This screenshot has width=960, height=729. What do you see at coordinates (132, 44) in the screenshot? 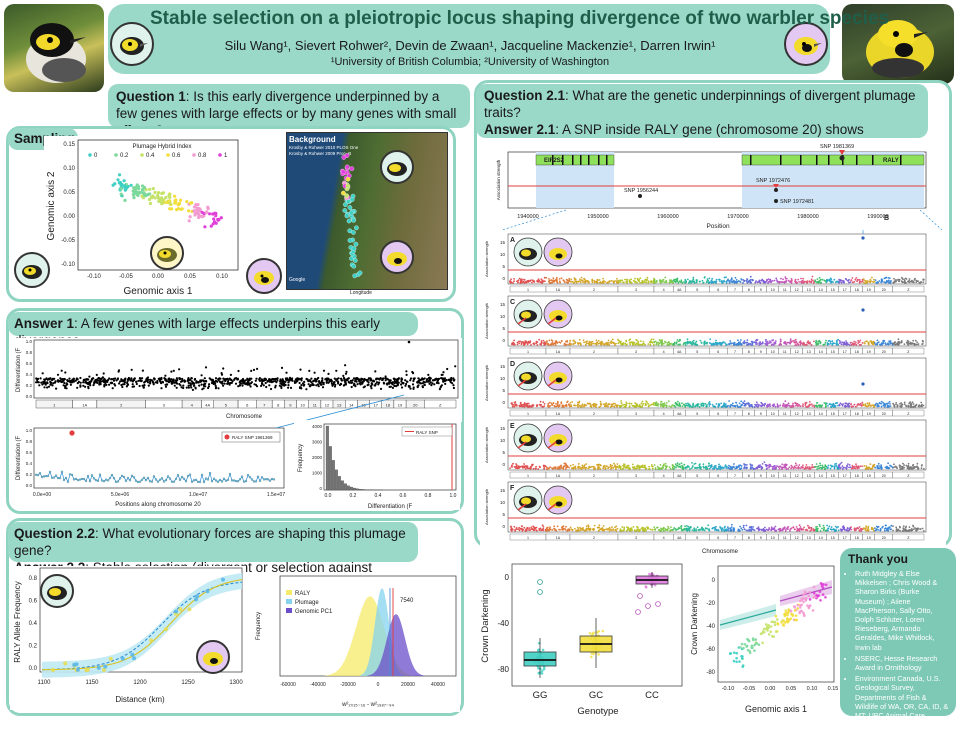
I see `townsend-warbler-badge` at bounding box center [132, 44].